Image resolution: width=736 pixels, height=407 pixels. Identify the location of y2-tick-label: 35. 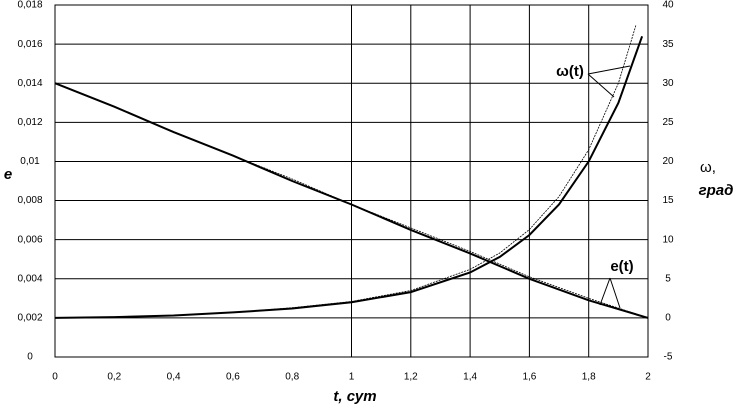
(668, 44).